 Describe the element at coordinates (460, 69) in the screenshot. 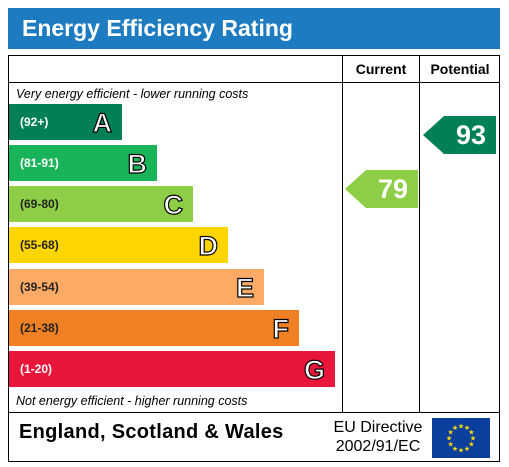

I see `potential-column-header: Potential` at that location.